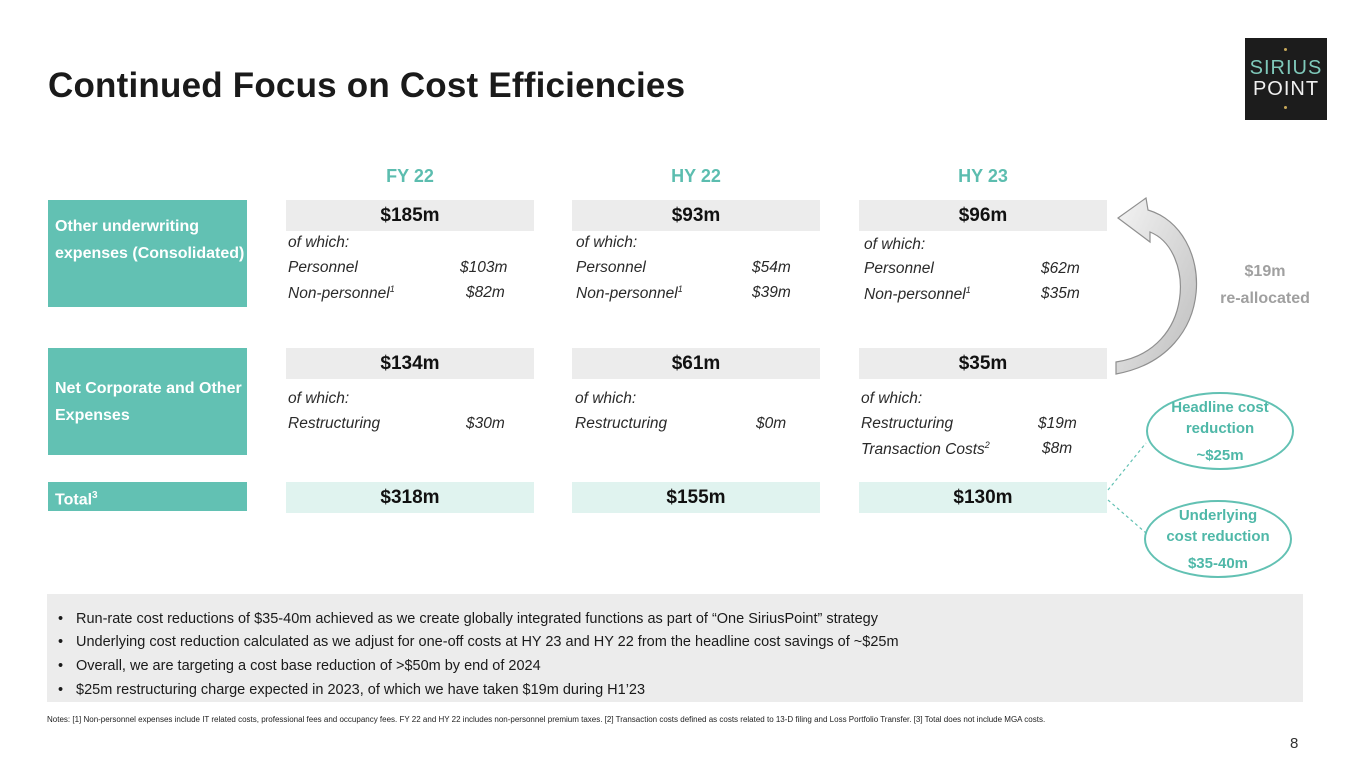 This screenshot has height=767, width=1365. Describe the element at coordinates (147, 496) in the screenshot. I see `row-label-total: Total3` at that location.